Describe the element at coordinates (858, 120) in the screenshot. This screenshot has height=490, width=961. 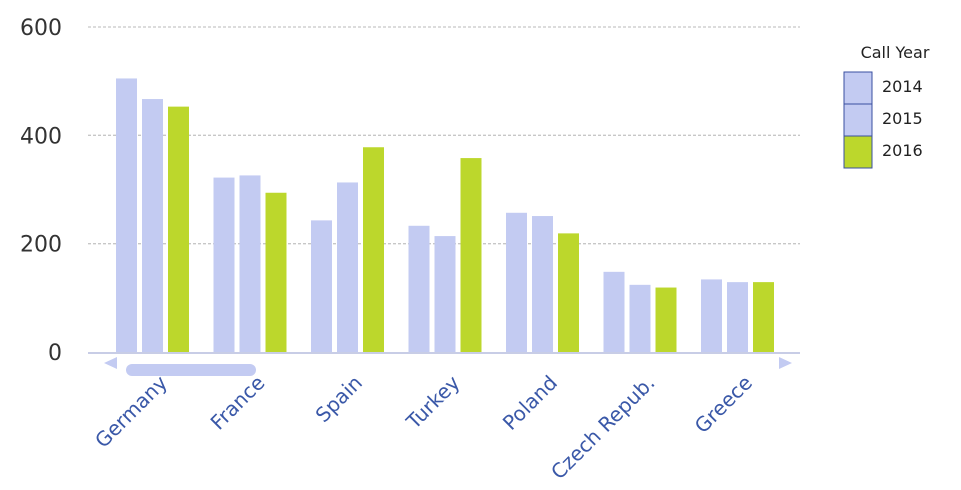
I see `legend-swatch-2015` at that location.